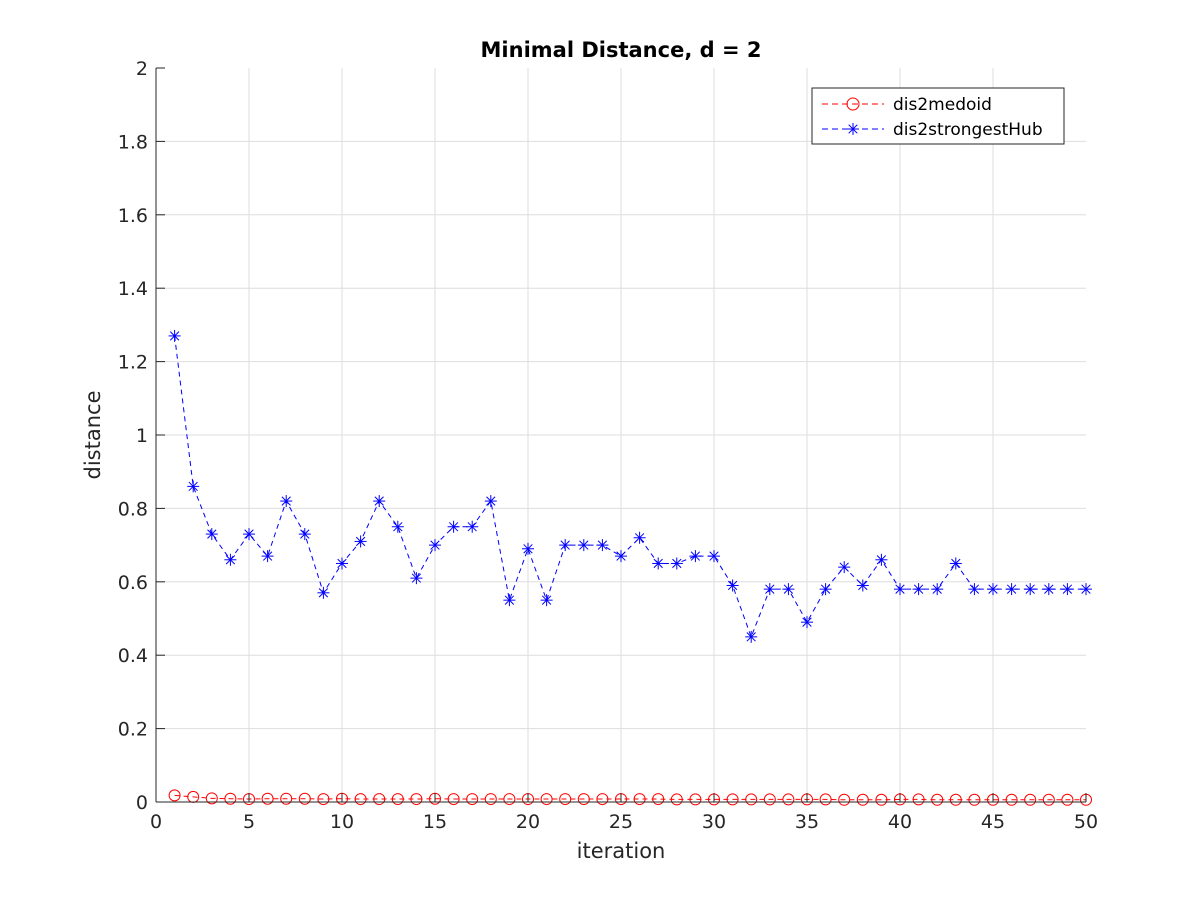 Image resolution: width=1200 pixels, height=900 pixels. Describe the element at coordinates (133, 730) in the screenshot. I see `y-tick-label: 0.2` at that location.